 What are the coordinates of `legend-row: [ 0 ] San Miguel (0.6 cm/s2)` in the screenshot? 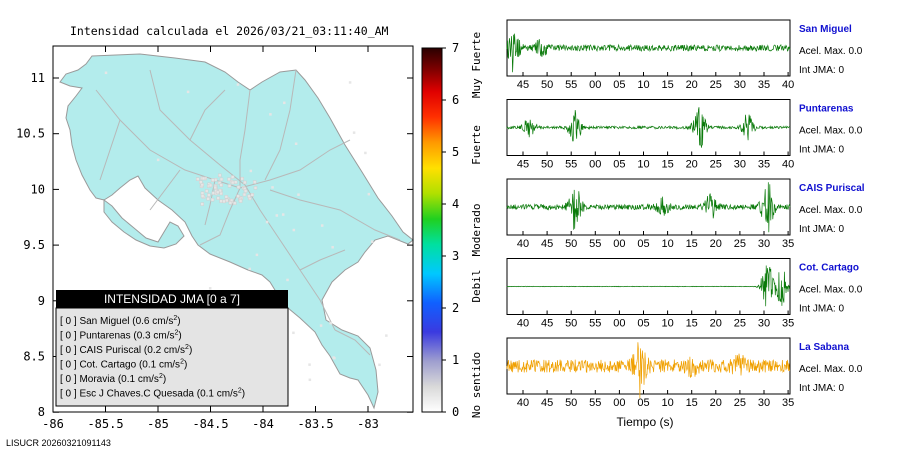 It's located at (120, 321).